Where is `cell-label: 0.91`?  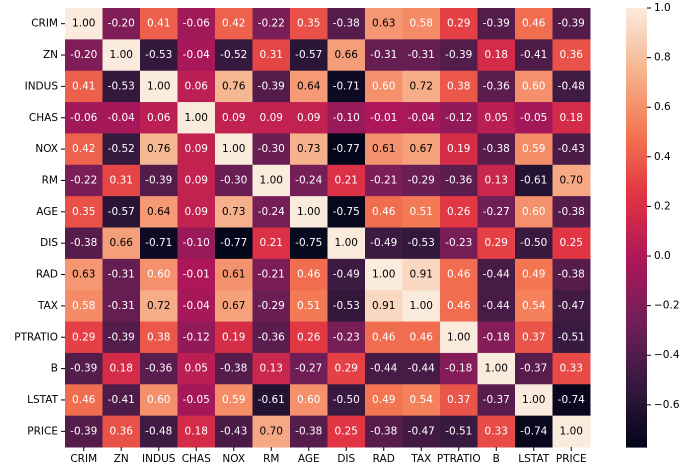 cell-label: 0.91 is located at coordinates (383, 306).